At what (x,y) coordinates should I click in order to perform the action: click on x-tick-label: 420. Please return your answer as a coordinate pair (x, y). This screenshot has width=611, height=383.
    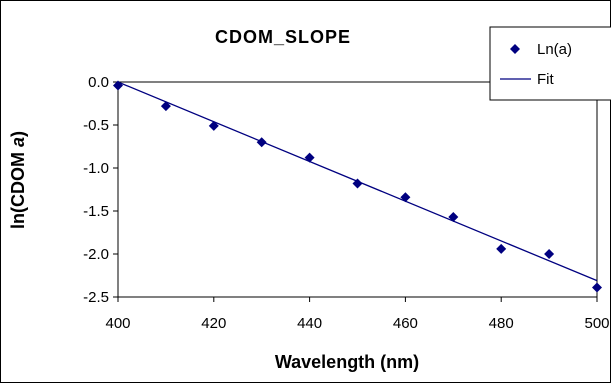
    Looking at the image, I should click on (213, 323).